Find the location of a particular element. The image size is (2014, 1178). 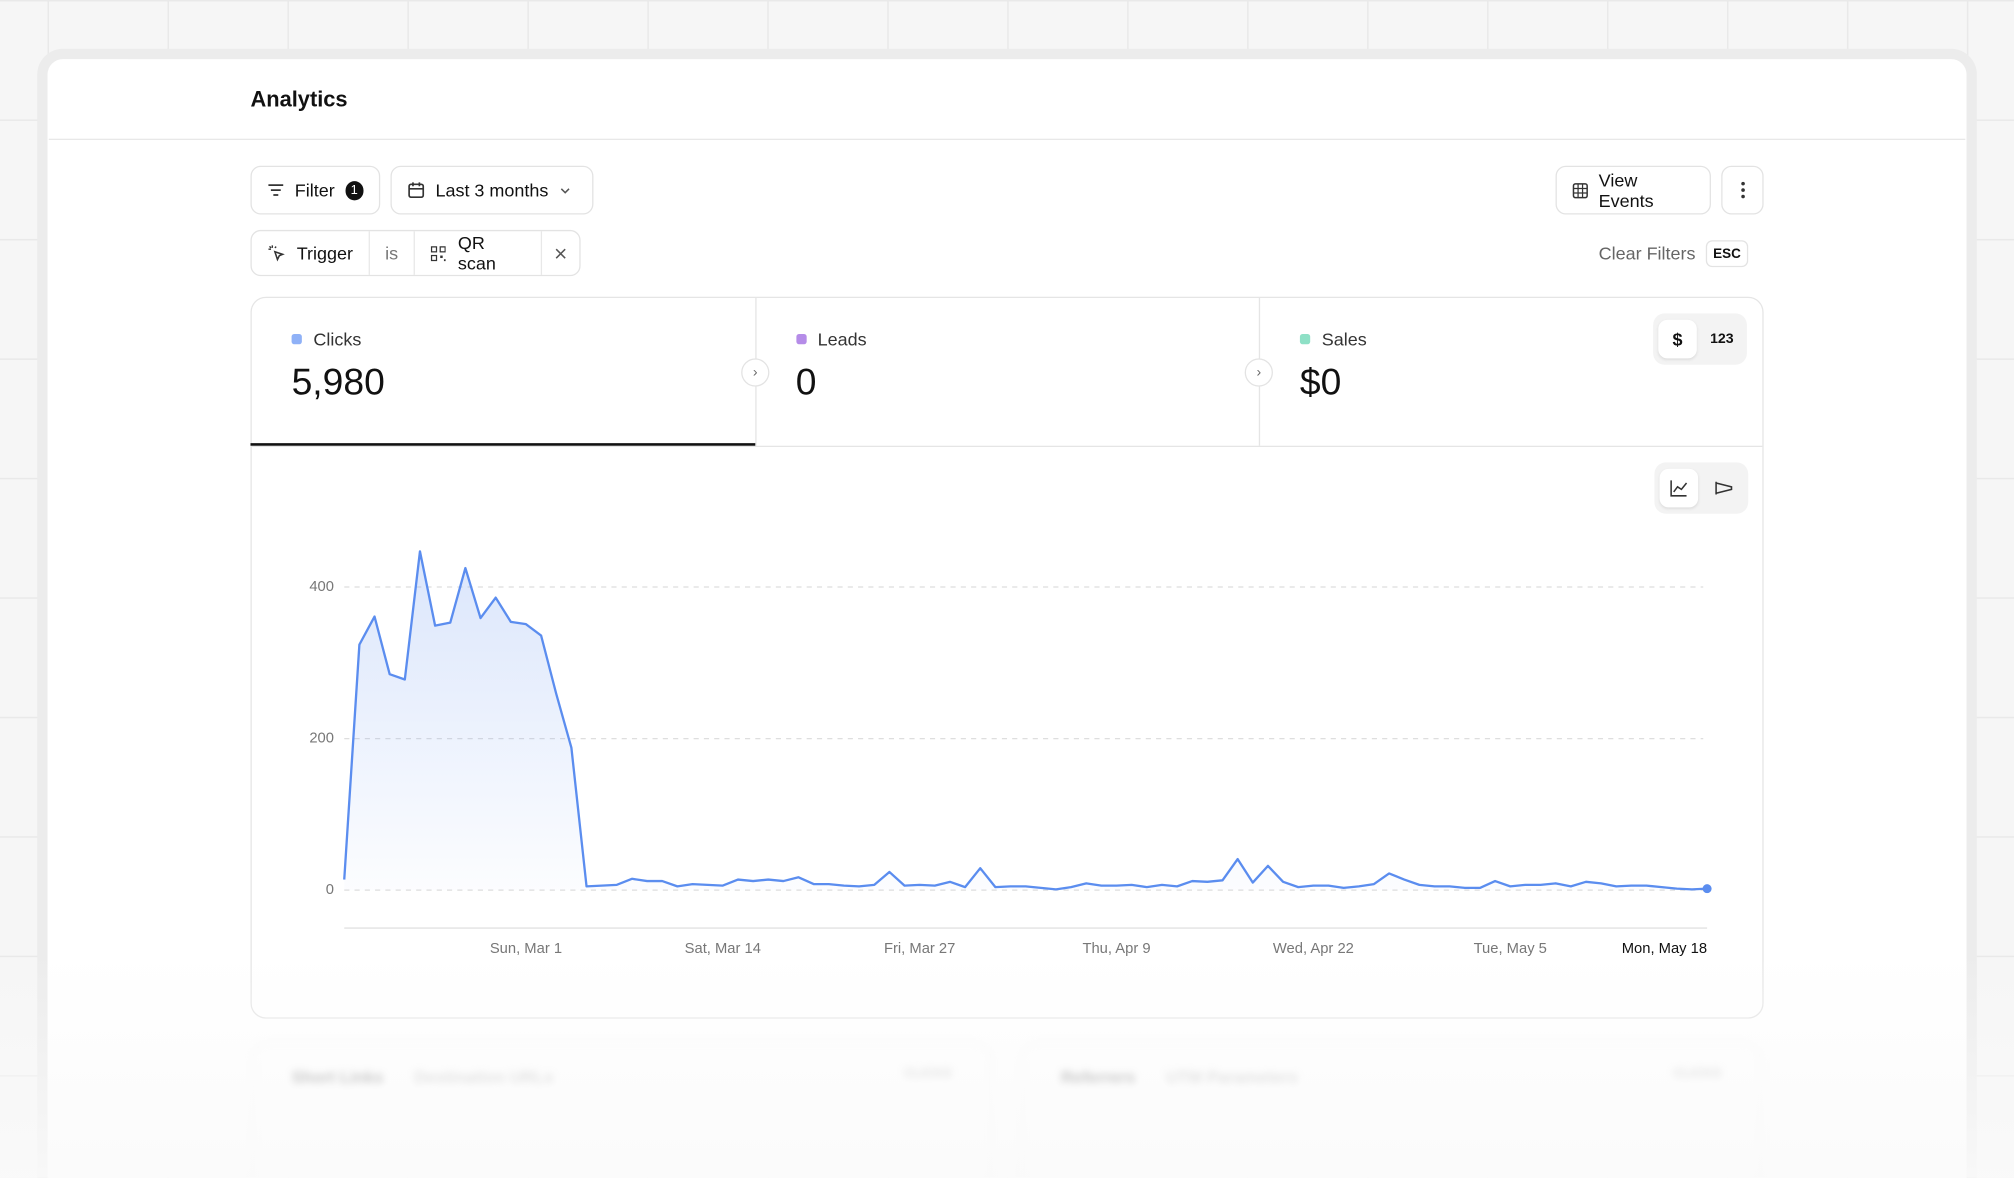

metric-label: Leads is located at coordinates (831, 339).